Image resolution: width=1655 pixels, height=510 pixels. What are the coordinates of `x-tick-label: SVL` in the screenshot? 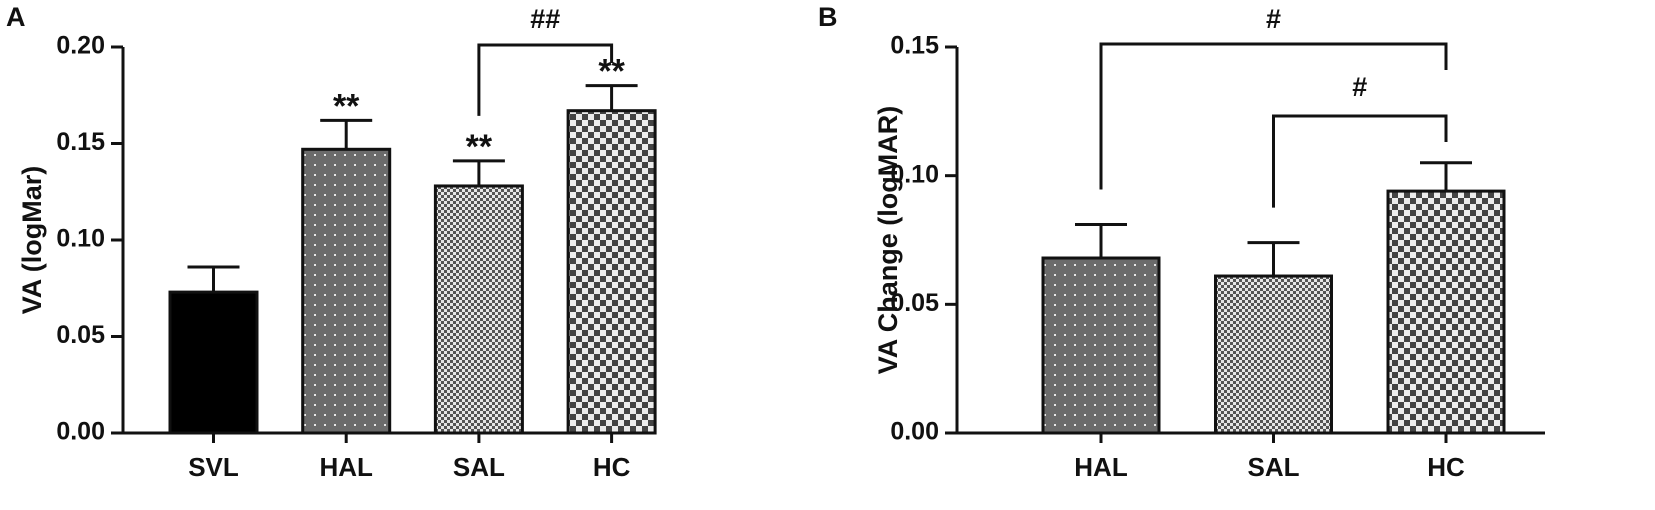 It's located at (213, 467).